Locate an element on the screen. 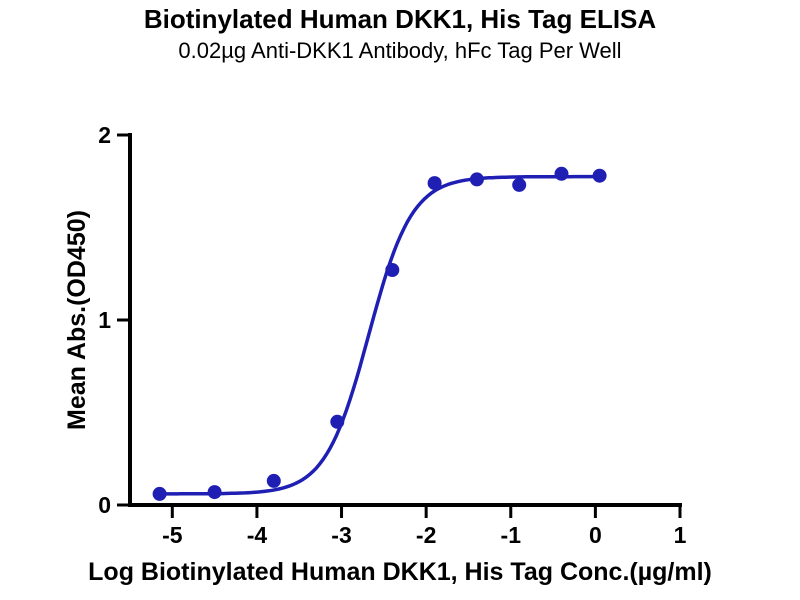 The image size is (800, 600). x-tick-label: -1 is located at coordinates (511, 535).